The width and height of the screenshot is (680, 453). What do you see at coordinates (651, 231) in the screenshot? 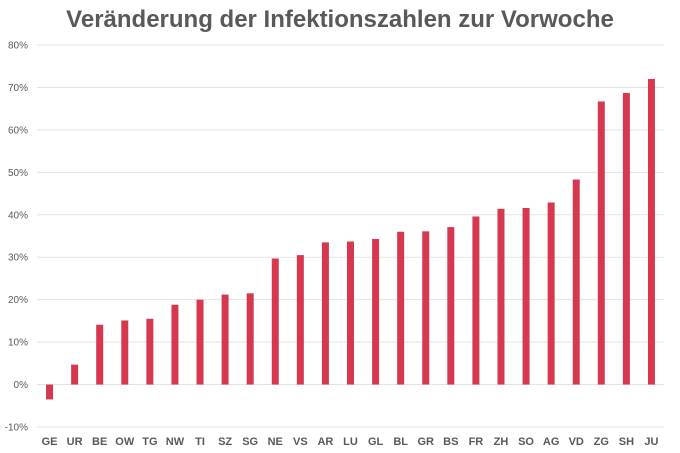
I see `bar-ju` at bounding box center [651, 231].